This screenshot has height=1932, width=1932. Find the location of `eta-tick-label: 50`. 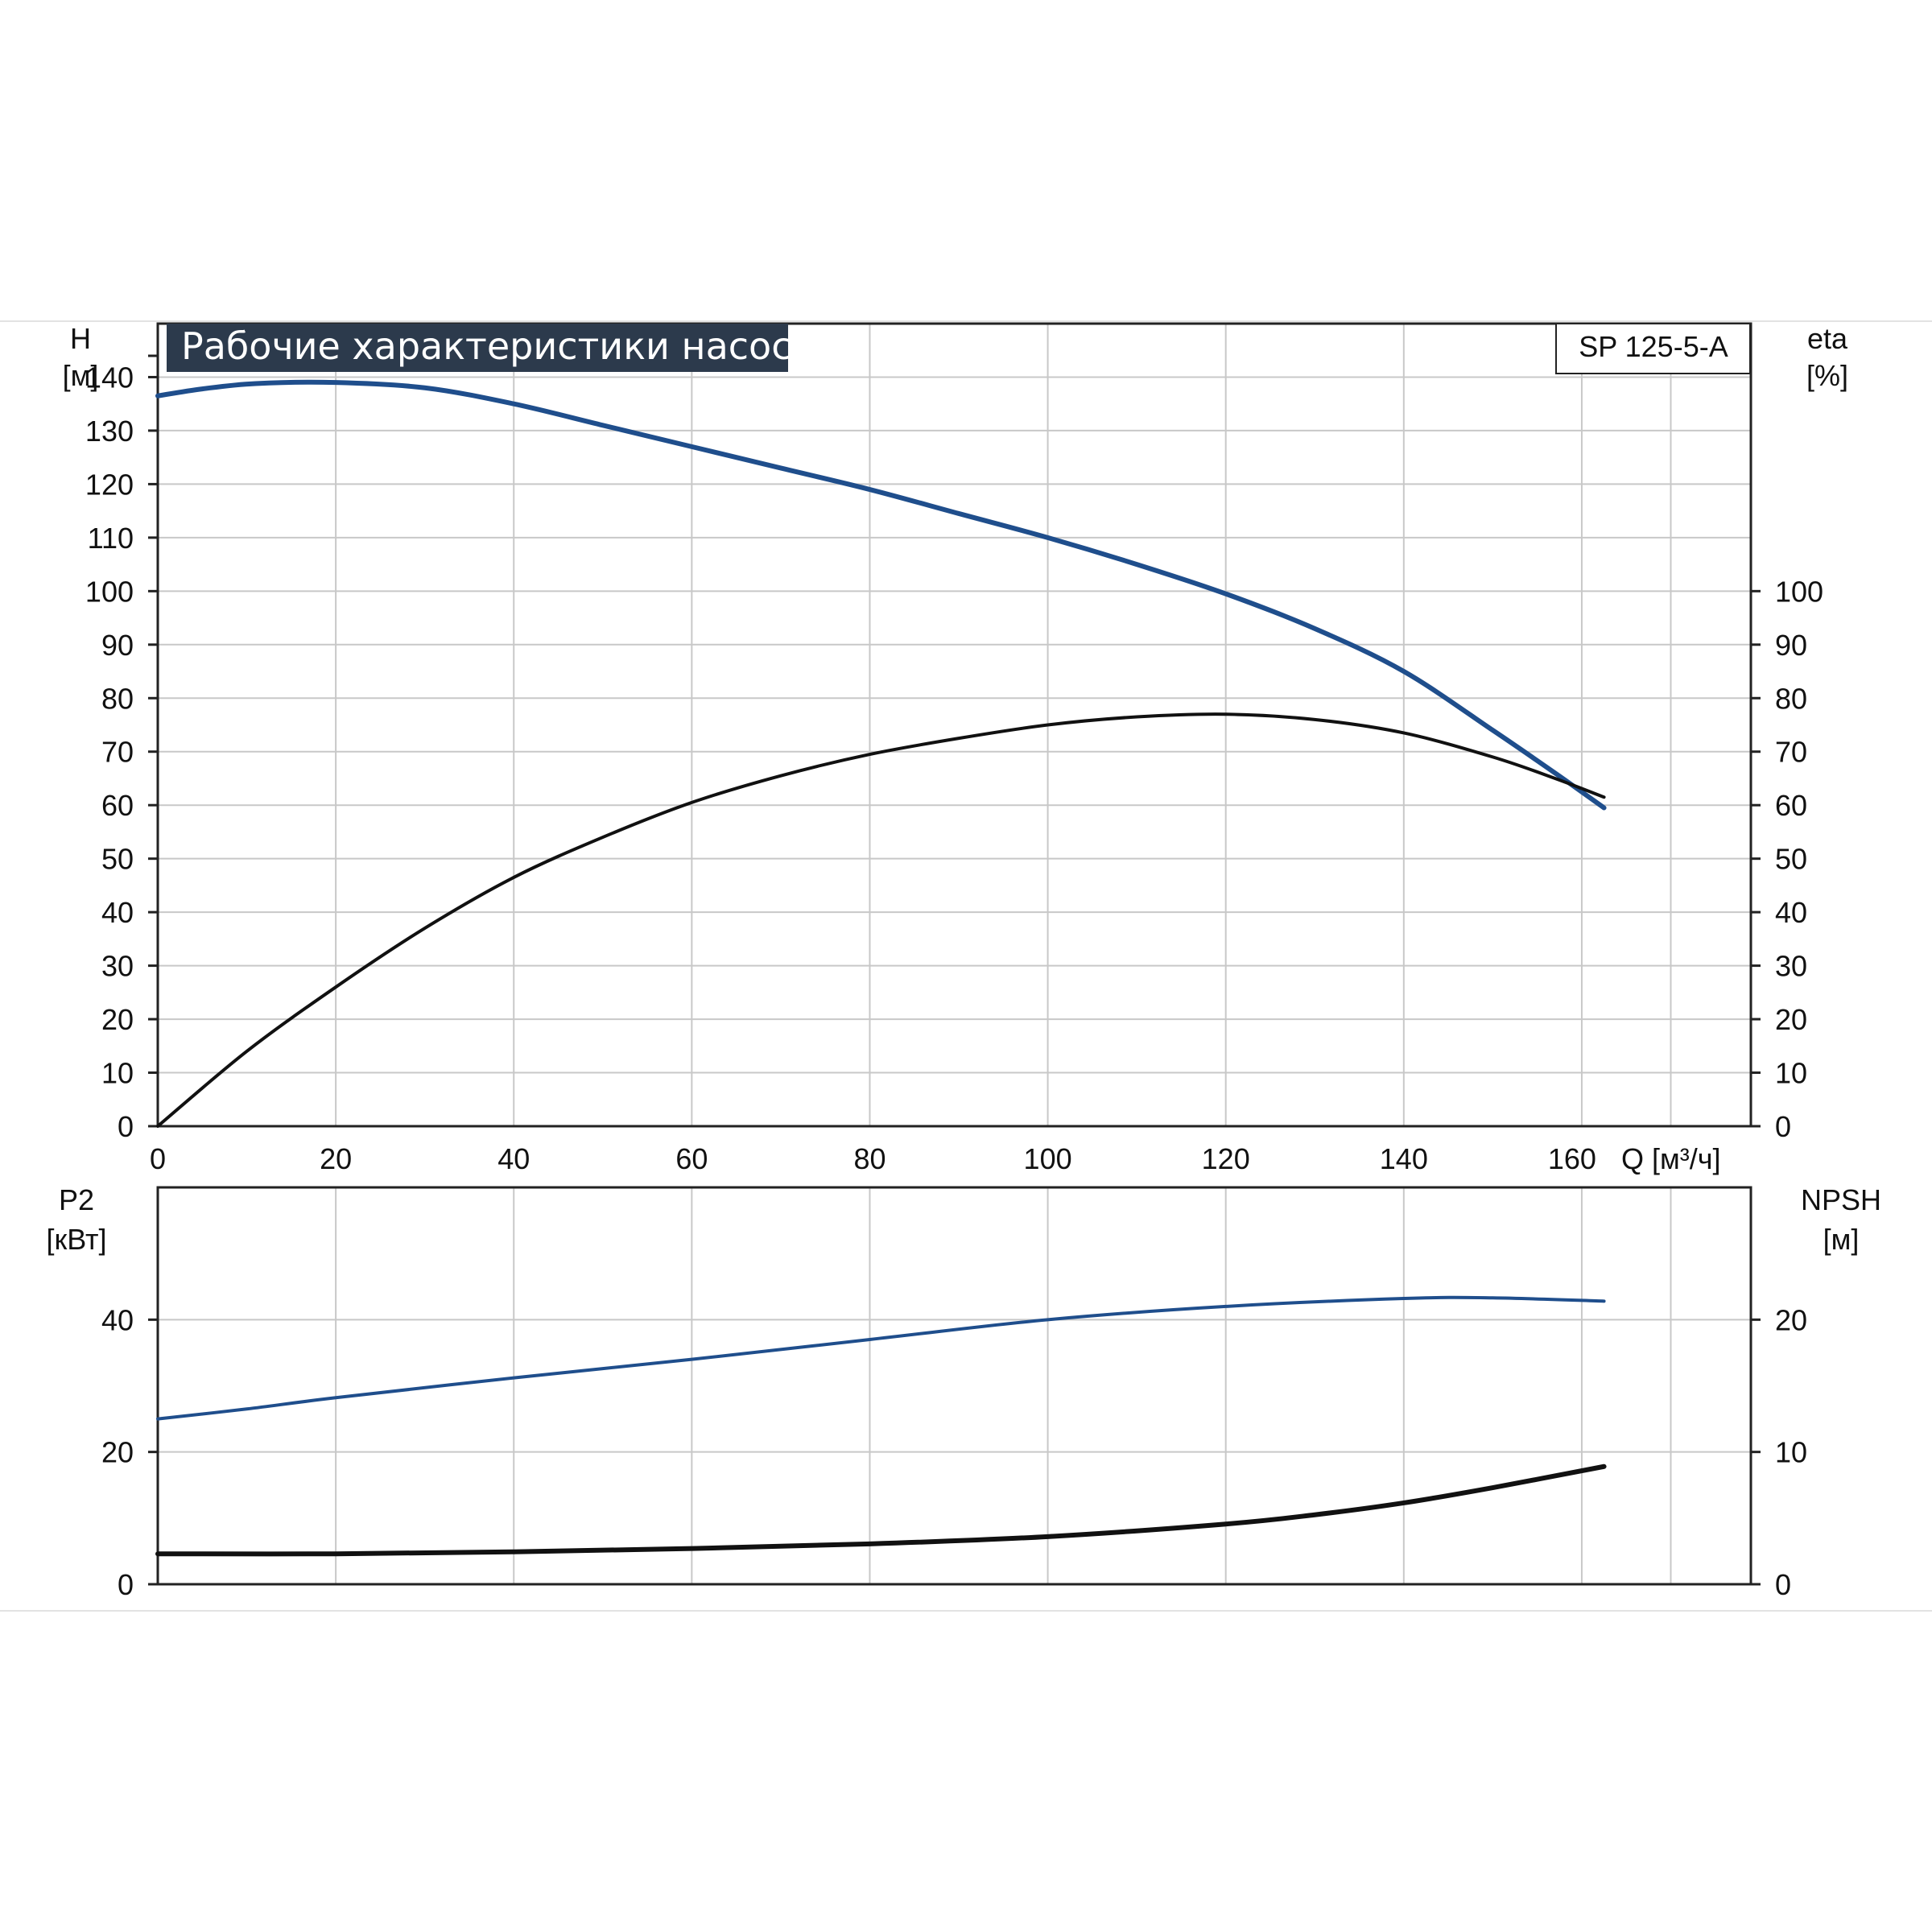

eta-tick-label: 50 is located at coordinates (1791, 859).